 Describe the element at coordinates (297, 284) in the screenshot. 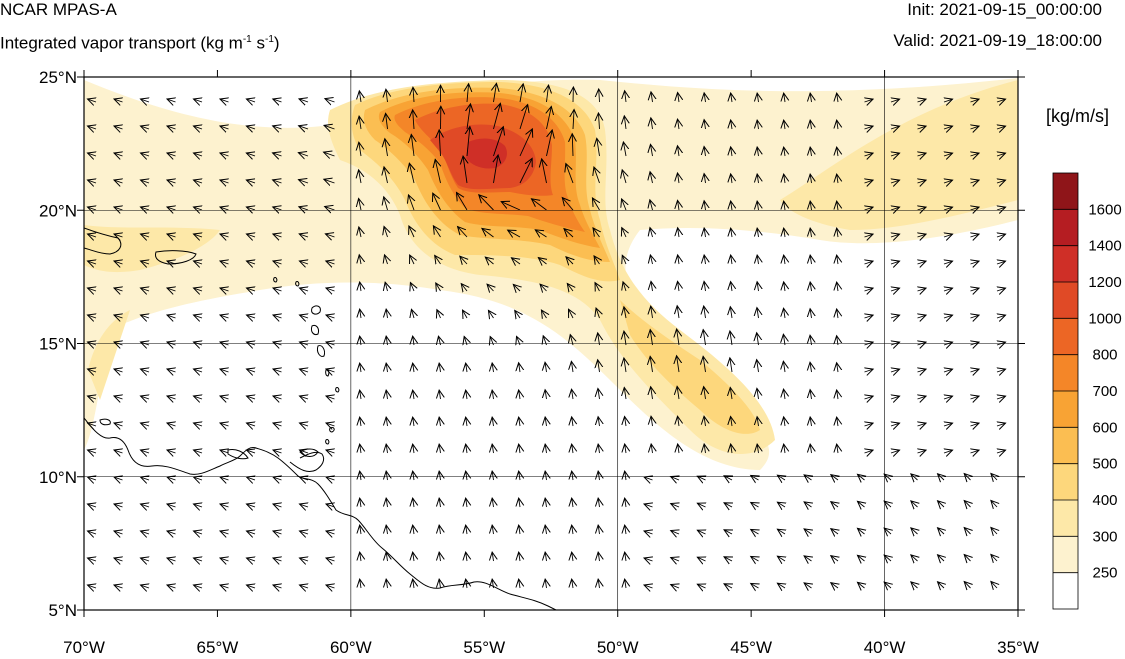

I see `antigua-island` at that location.